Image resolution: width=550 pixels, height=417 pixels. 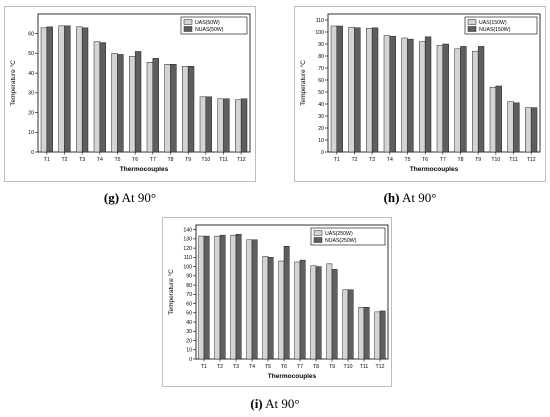 What do you see at coordinates (117, 160) in the screenshot?
I see `x-tick-label: T5` at bounding box center [117, 160].